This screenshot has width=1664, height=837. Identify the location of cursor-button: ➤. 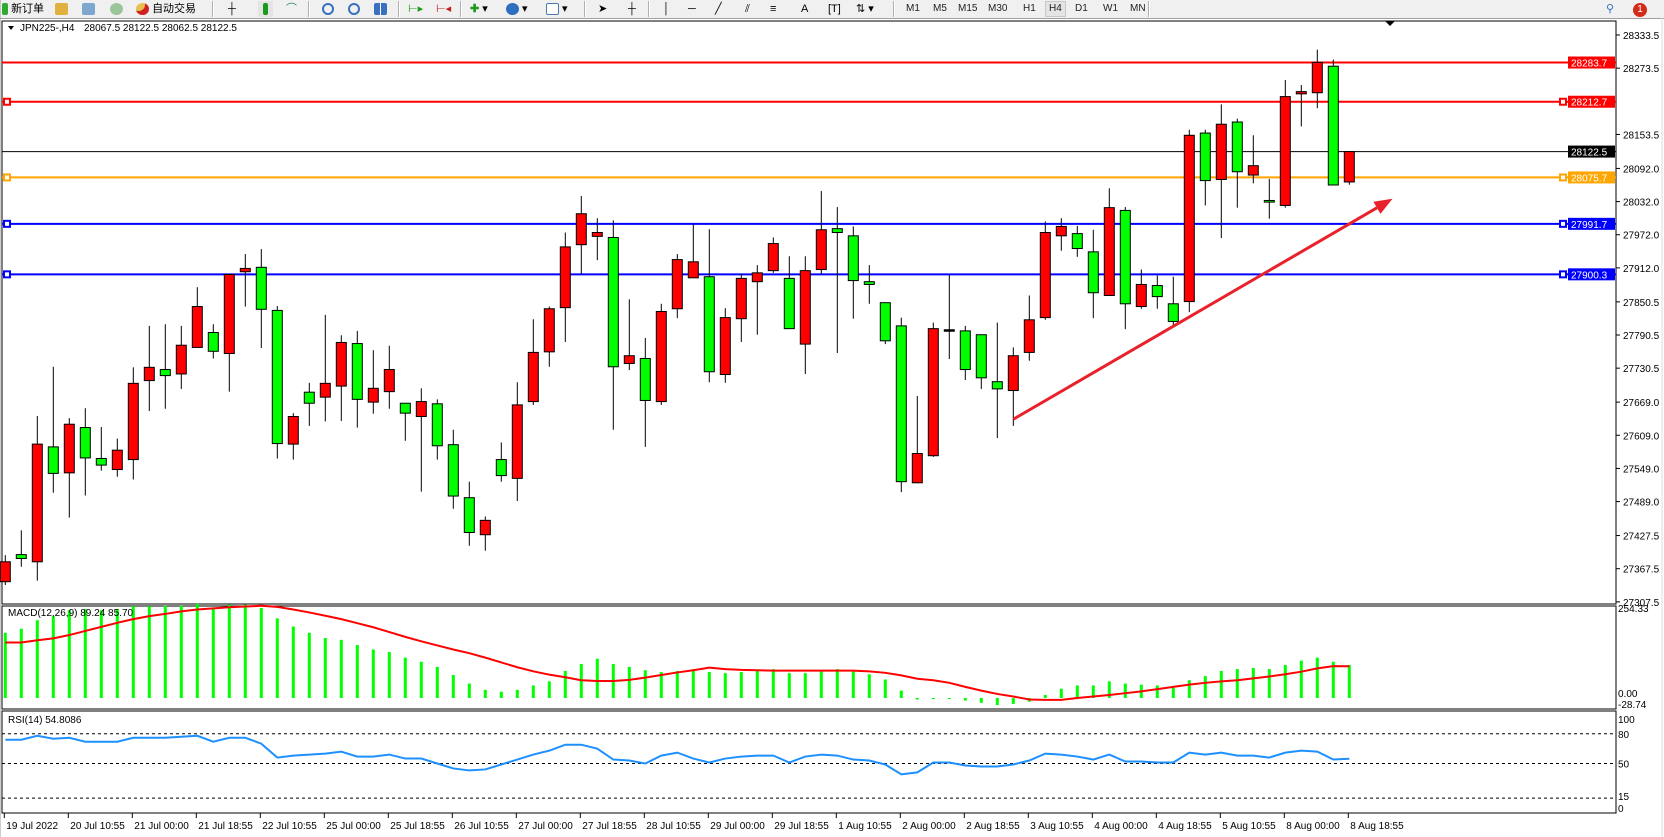
(602, 9).